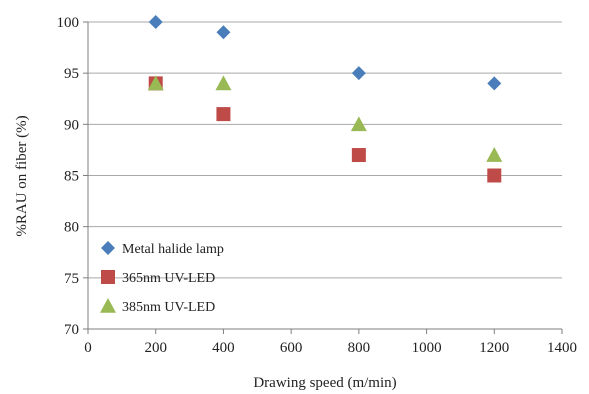  What do you see at coordinates (68, 23) in the screenshot?
I see `y-tick-label-100: 100` at bounding box center [68, 23].